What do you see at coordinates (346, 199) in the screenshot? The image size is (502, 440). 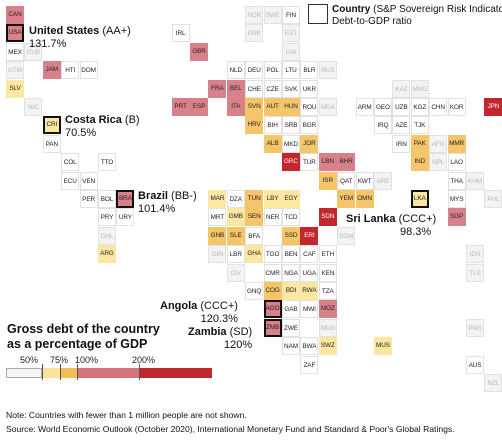 I see `country-tile-yem: YEM` at bounding box center [346, 199].